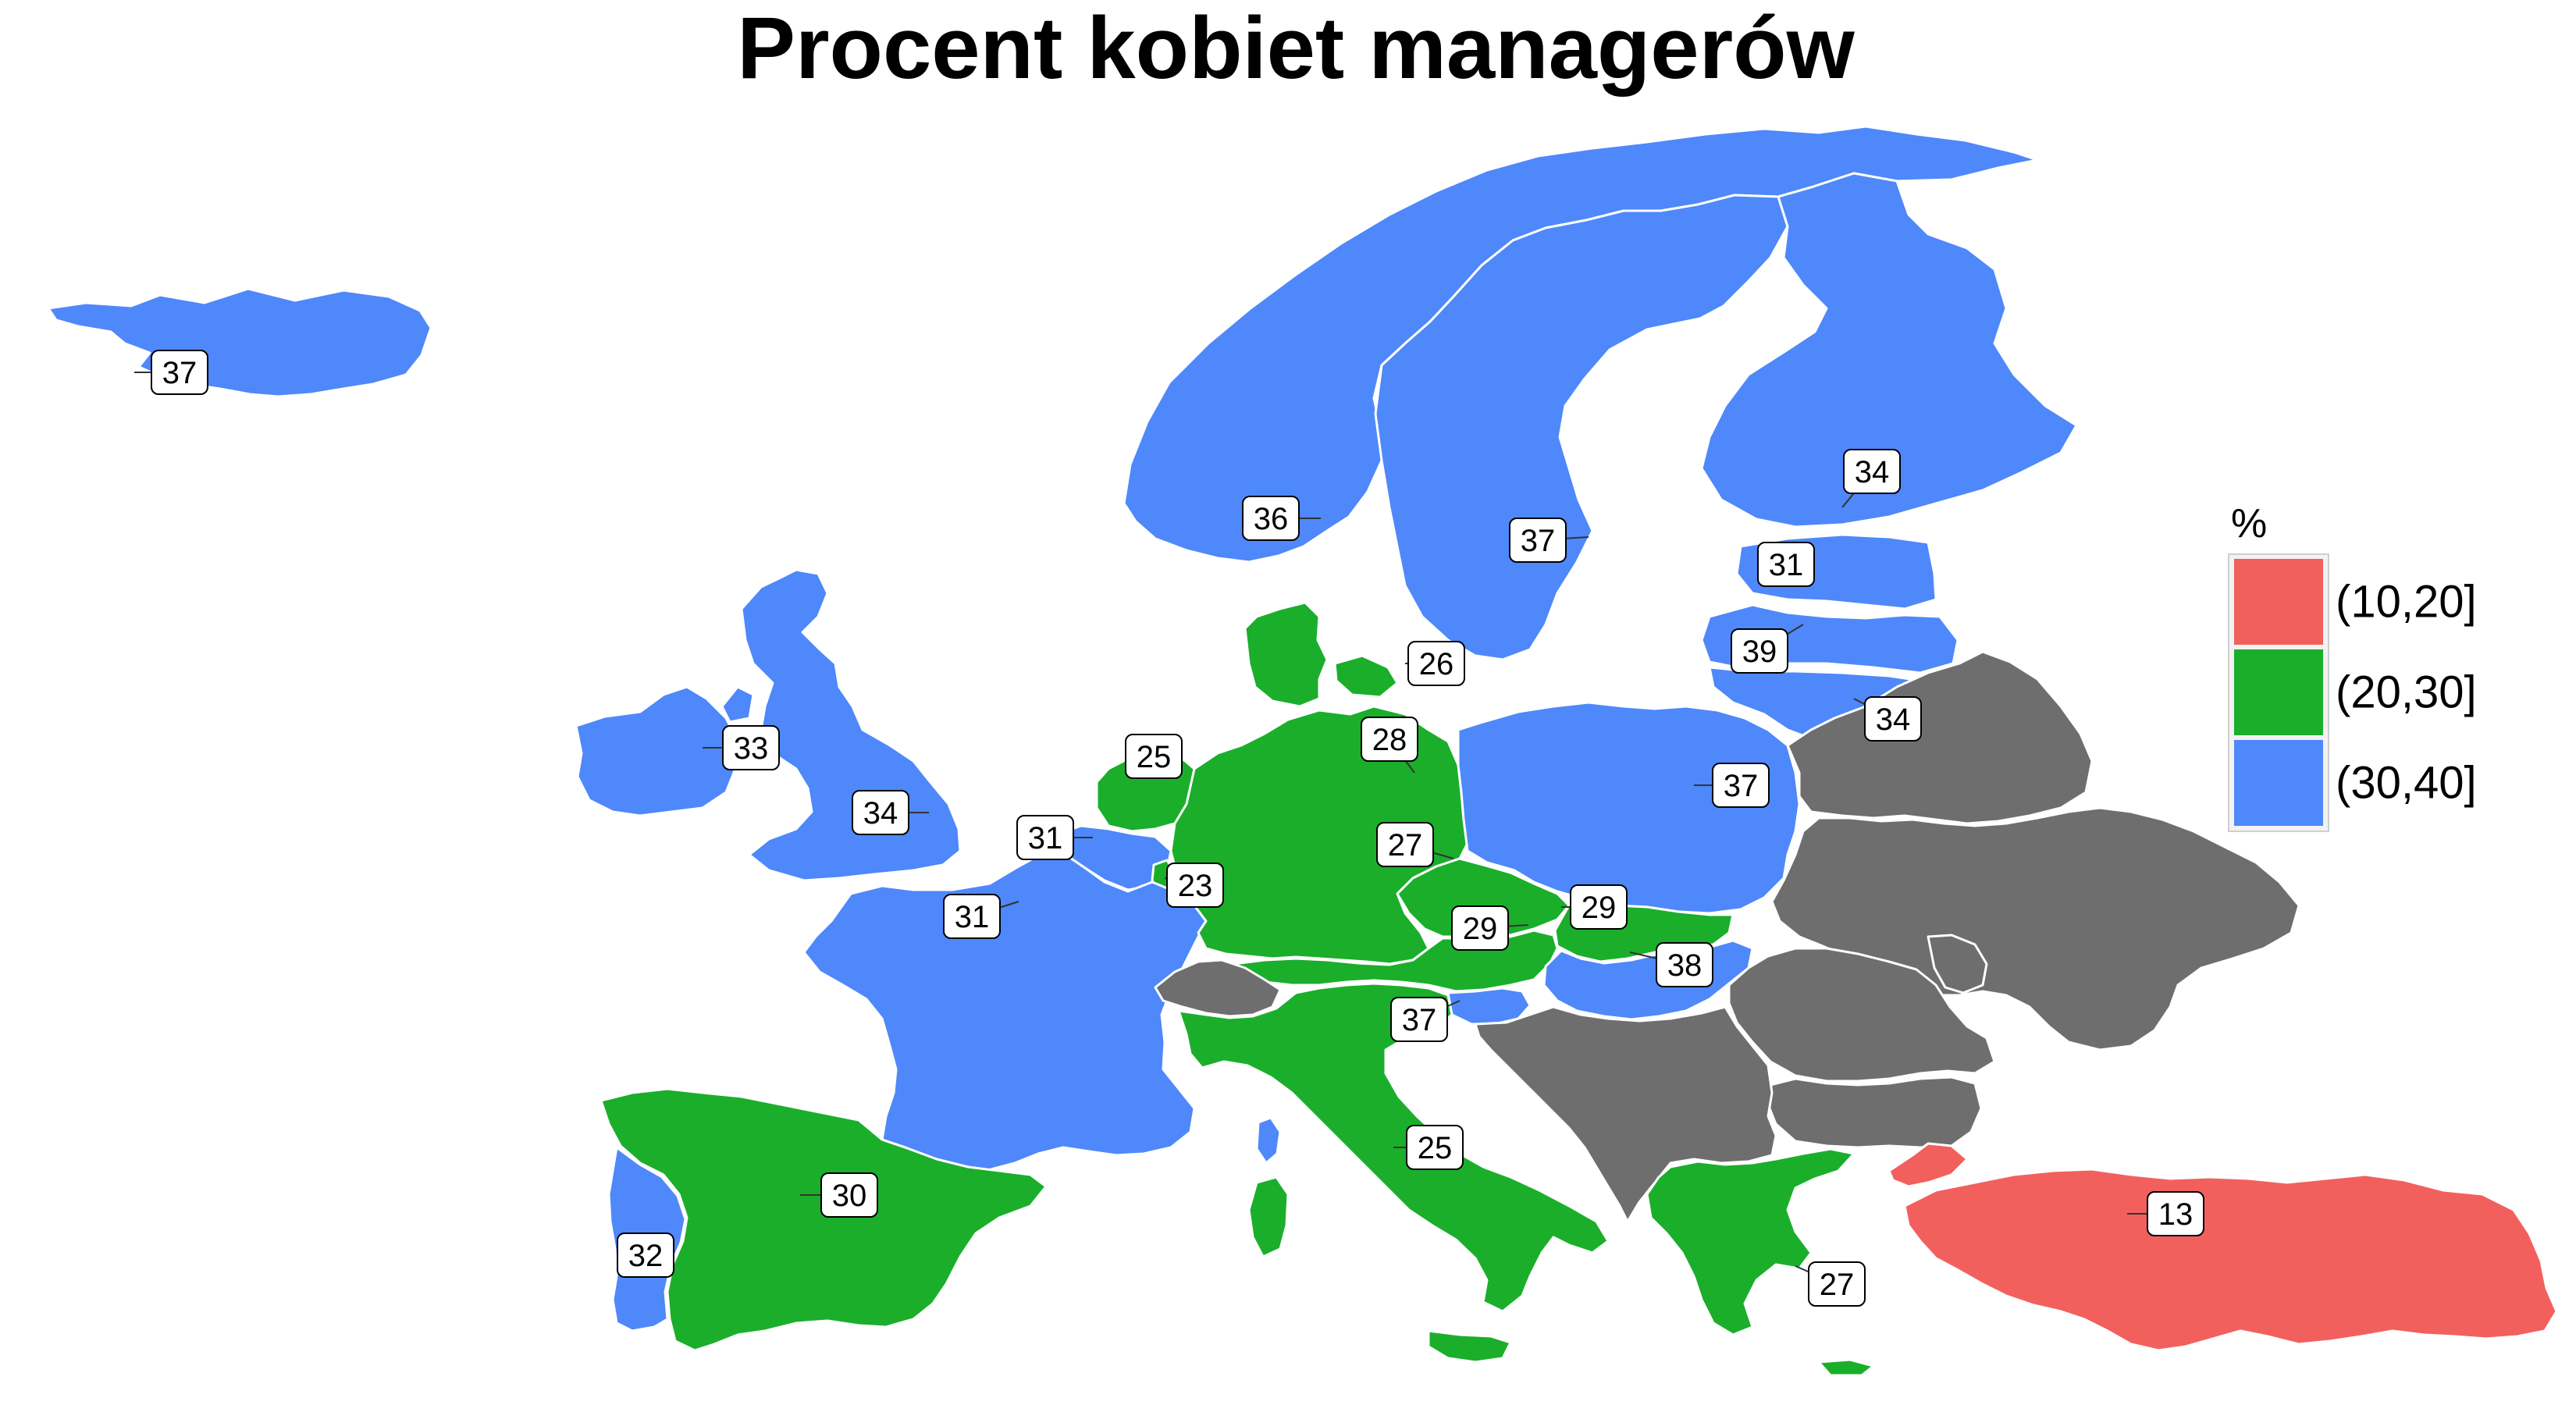  I want to click on value-label-denmark: 26, so click(1436, 663).